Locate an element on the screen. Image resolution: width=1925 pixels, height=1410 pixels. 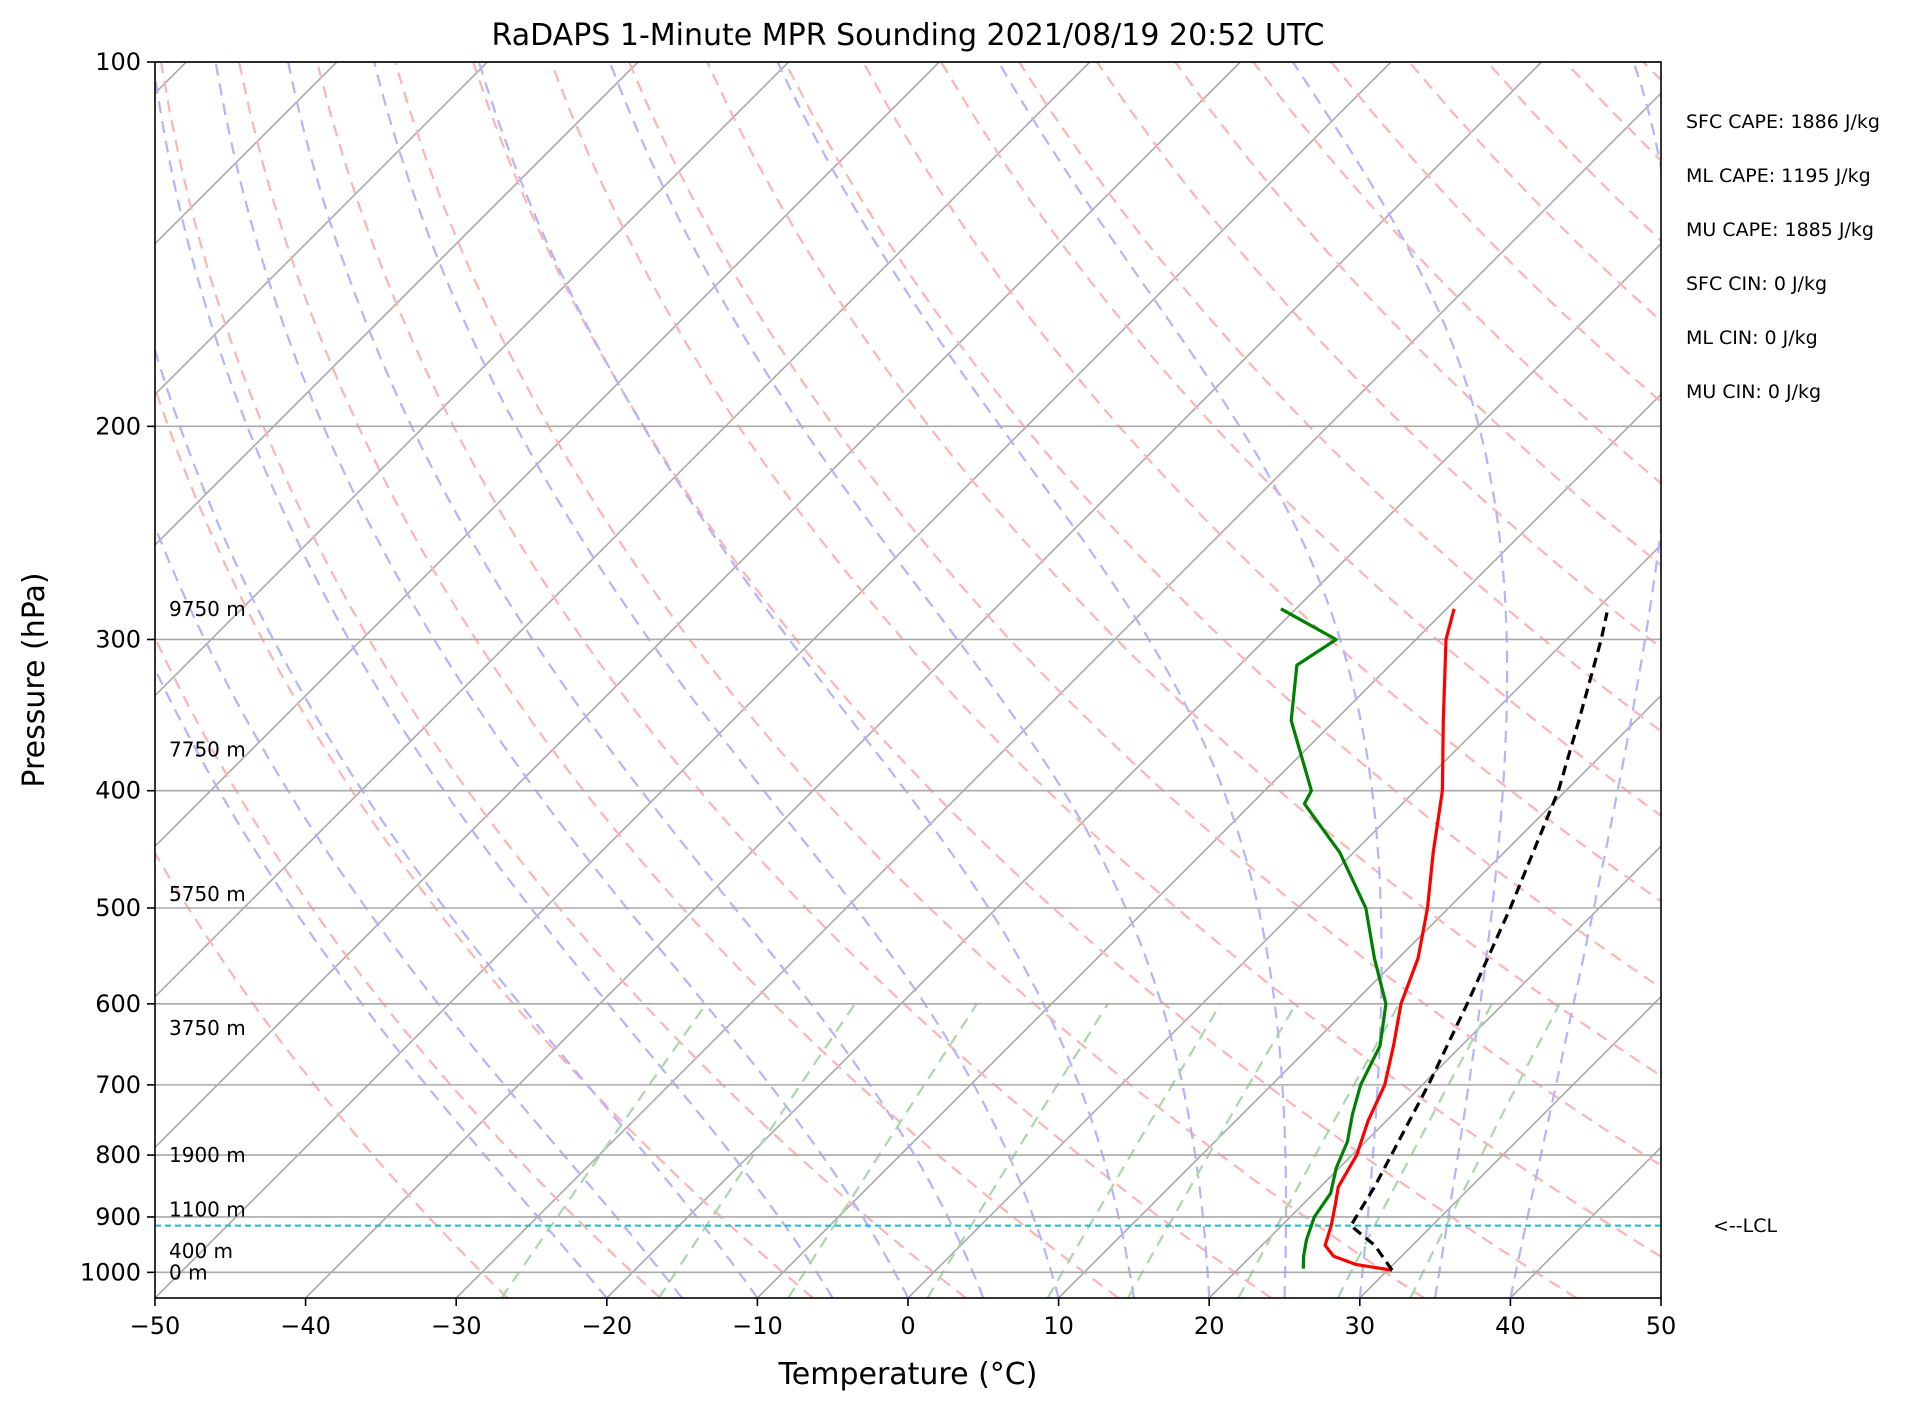
y-tick-label: 100 is located at coordinates (118, 62).